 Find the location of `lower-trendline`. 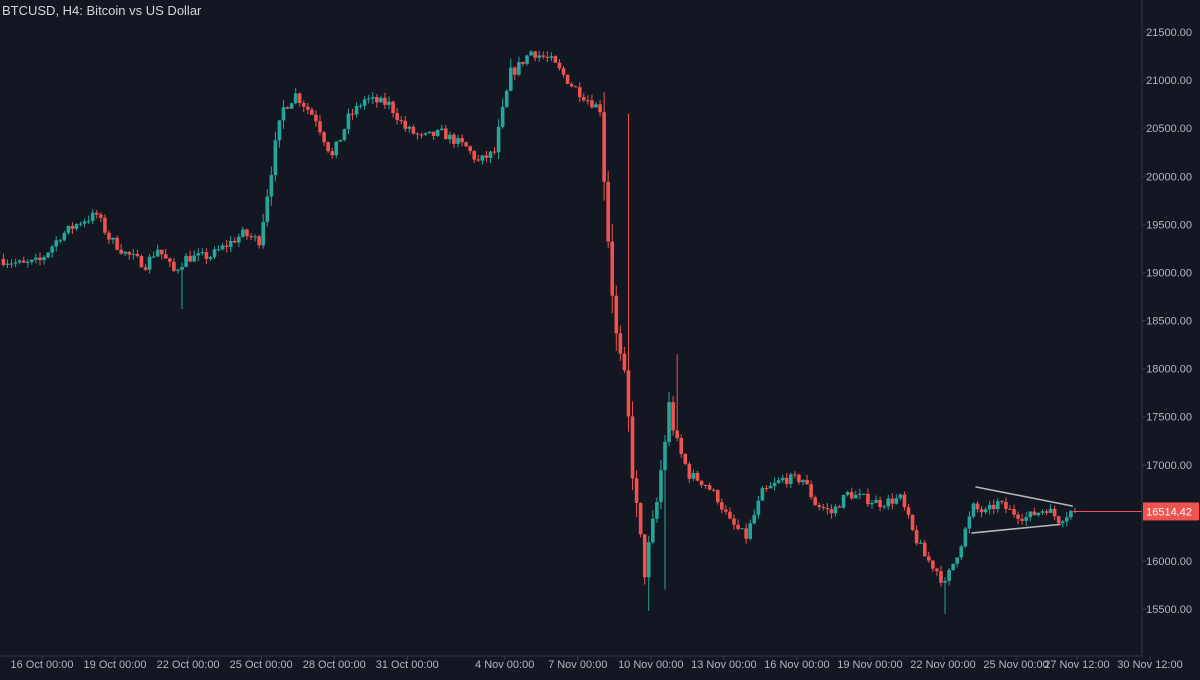

lower-trendline is located at coordinates (1016, 528).